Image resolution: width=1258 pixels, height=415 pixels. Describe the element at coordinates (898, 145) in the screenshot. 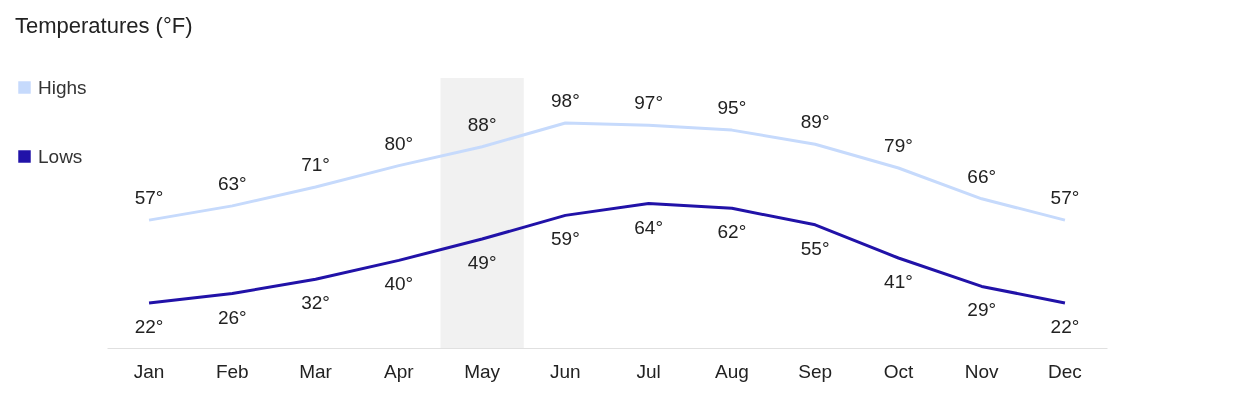

I see `data-label: 79°` at that location.